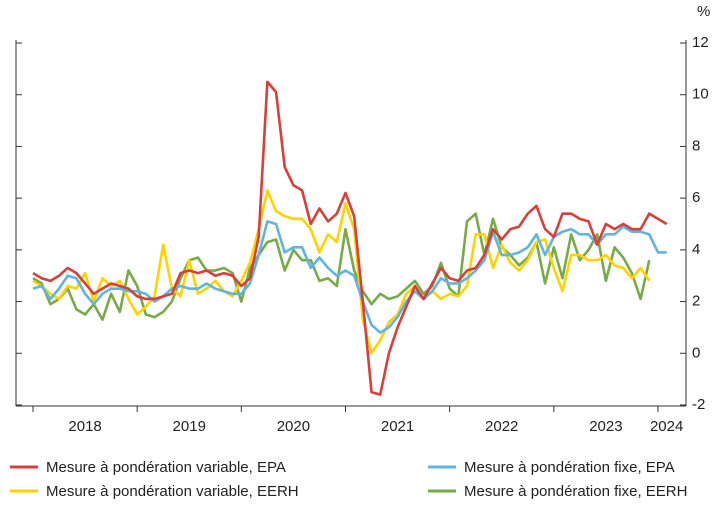  Describe the element at coordinates (666, 426) in the screenshot. I see `x-tick-label: 2024` at that location.